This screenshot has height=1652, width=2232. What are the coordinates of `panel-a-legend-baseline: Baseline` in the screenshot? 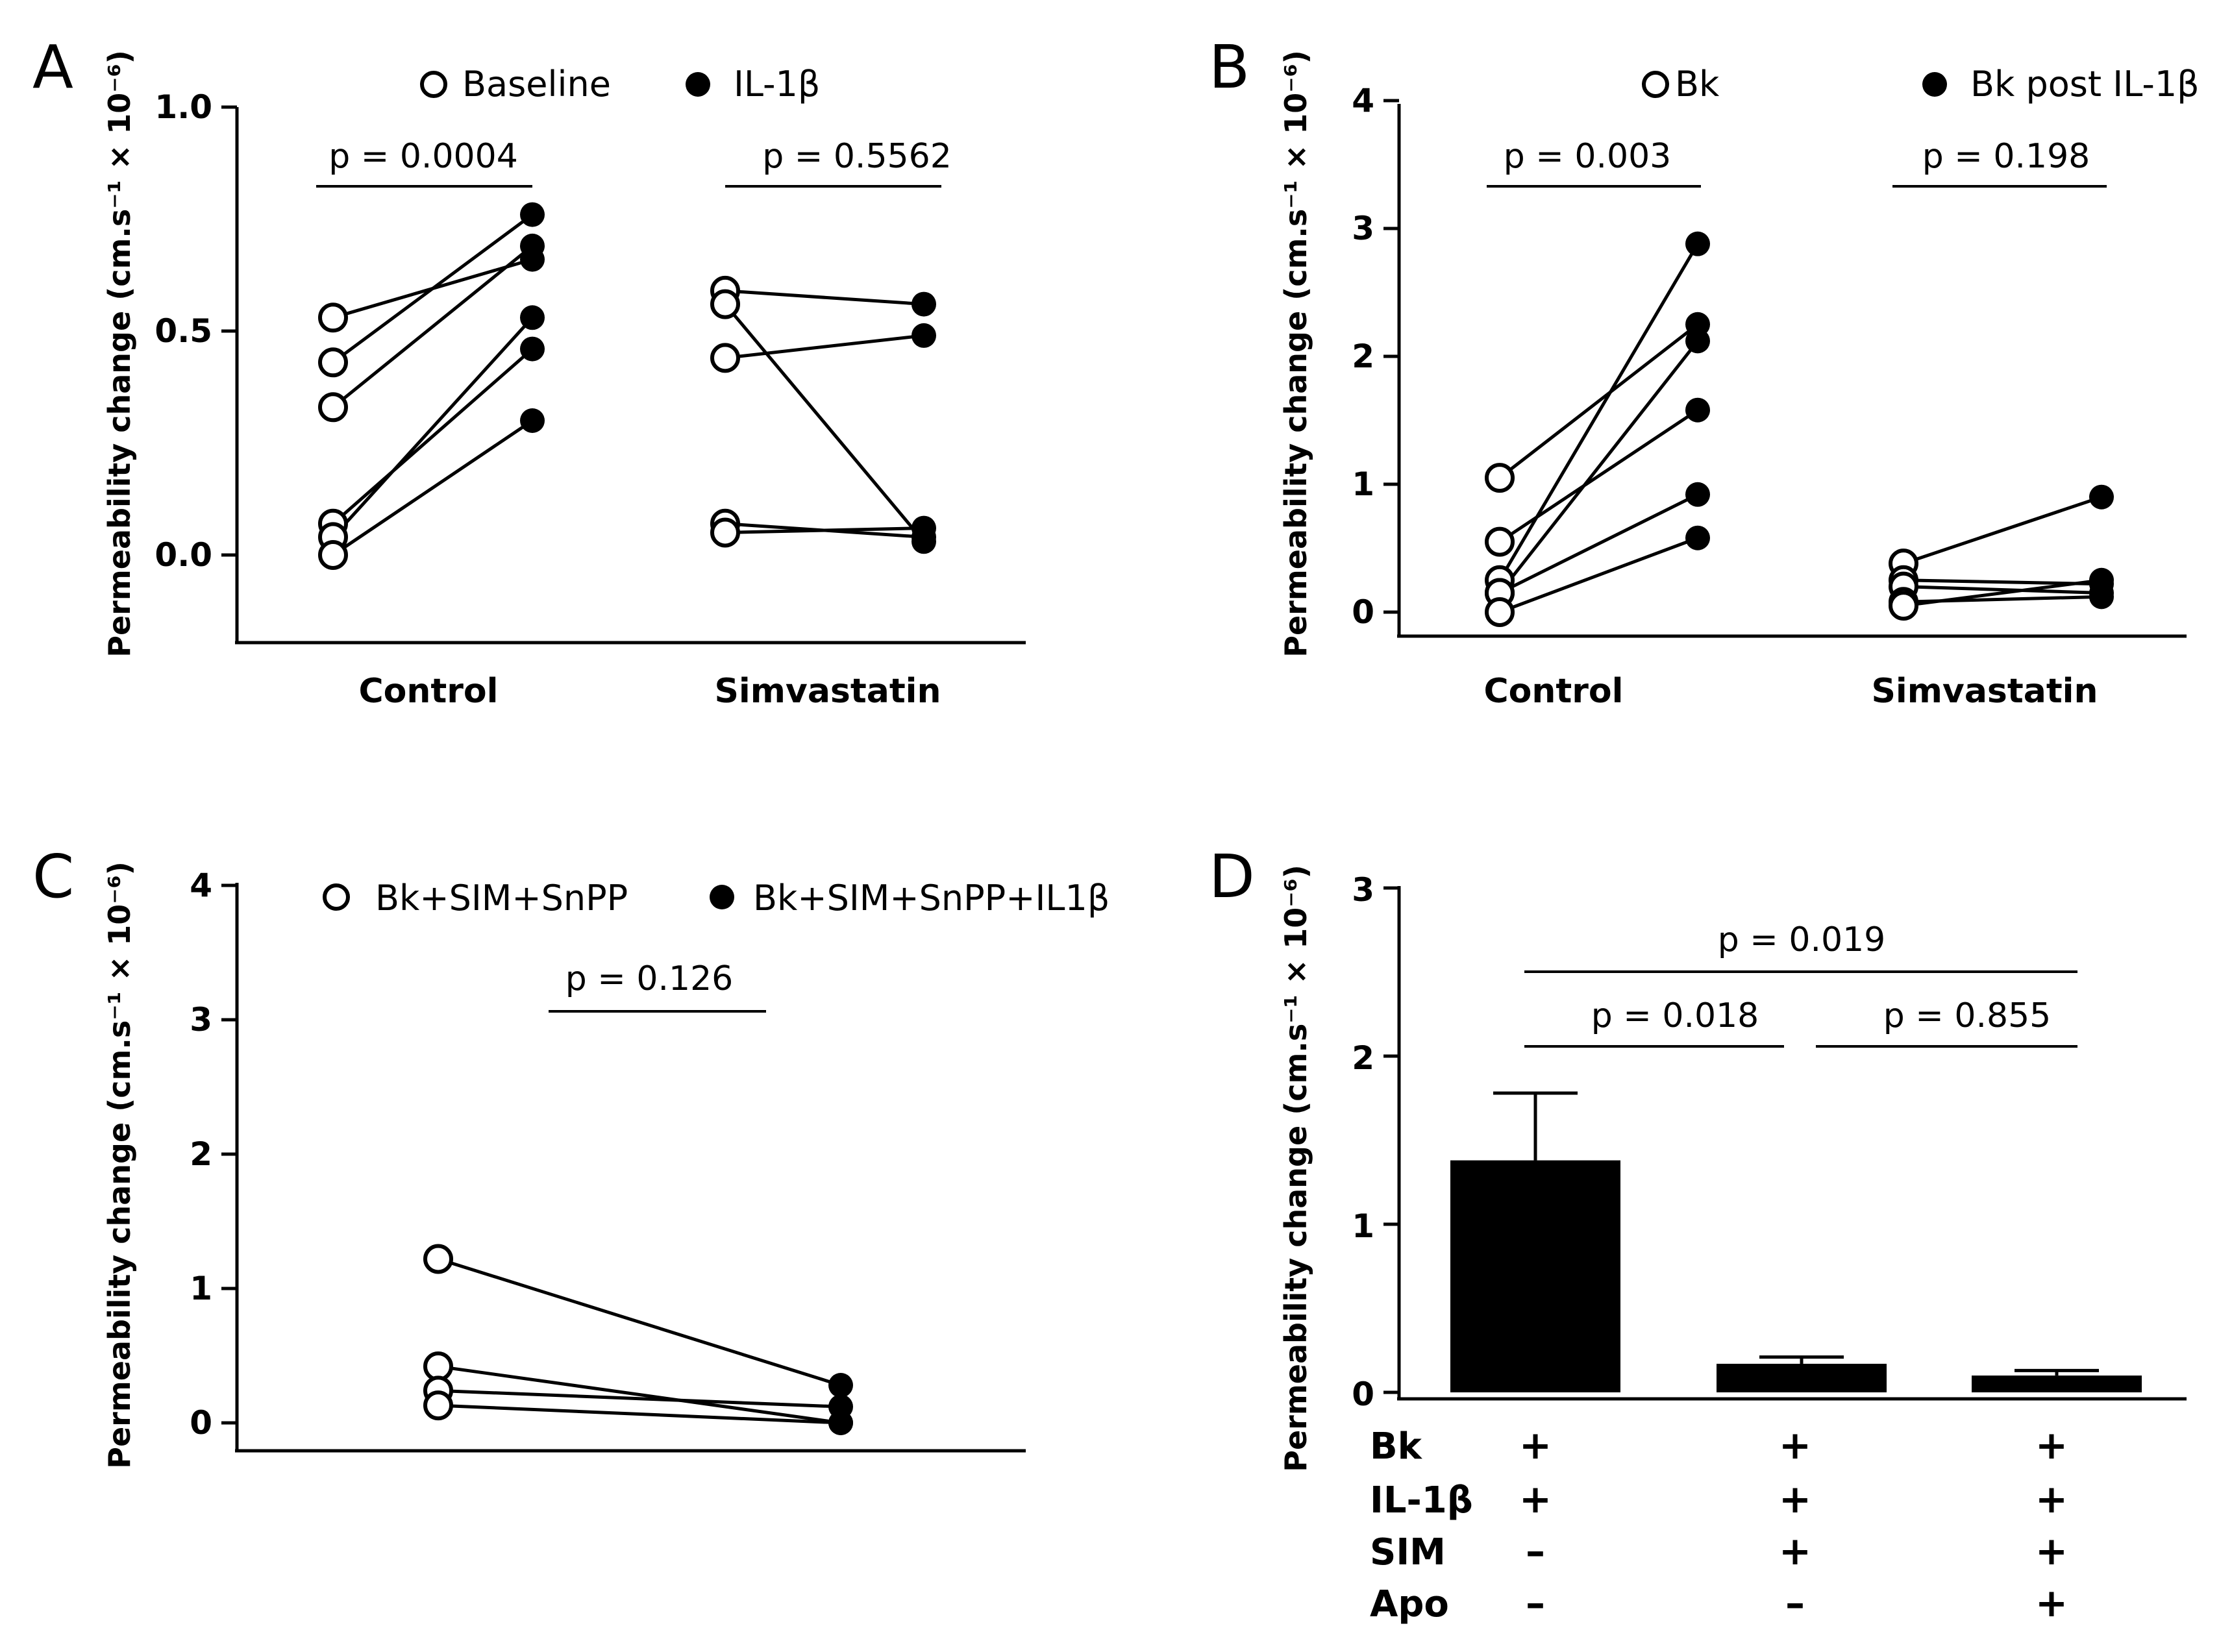 It's located at (536, 85).